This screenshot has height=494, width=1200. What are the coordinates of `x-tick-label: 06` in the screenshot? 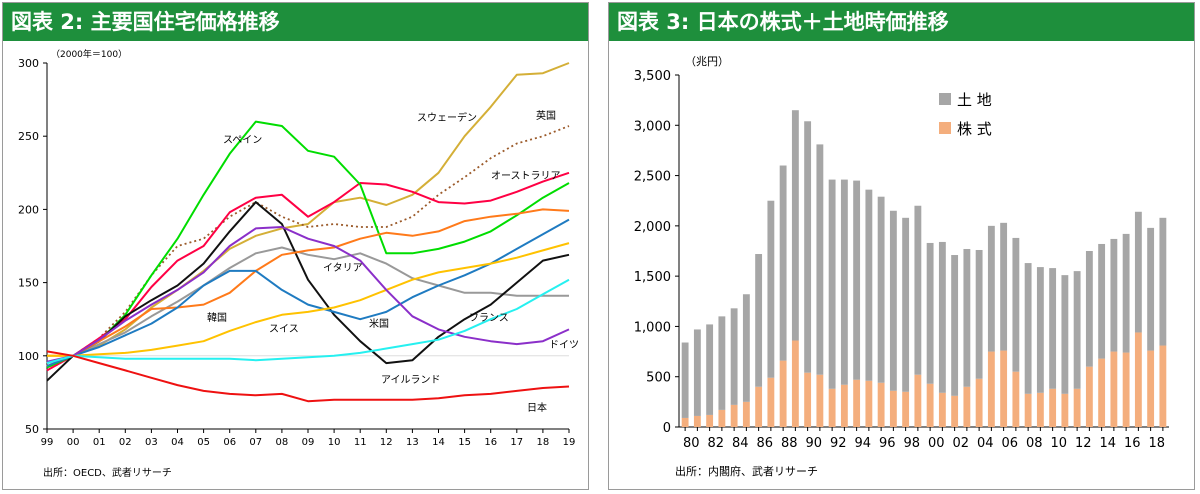 It's located at (1009, 443).